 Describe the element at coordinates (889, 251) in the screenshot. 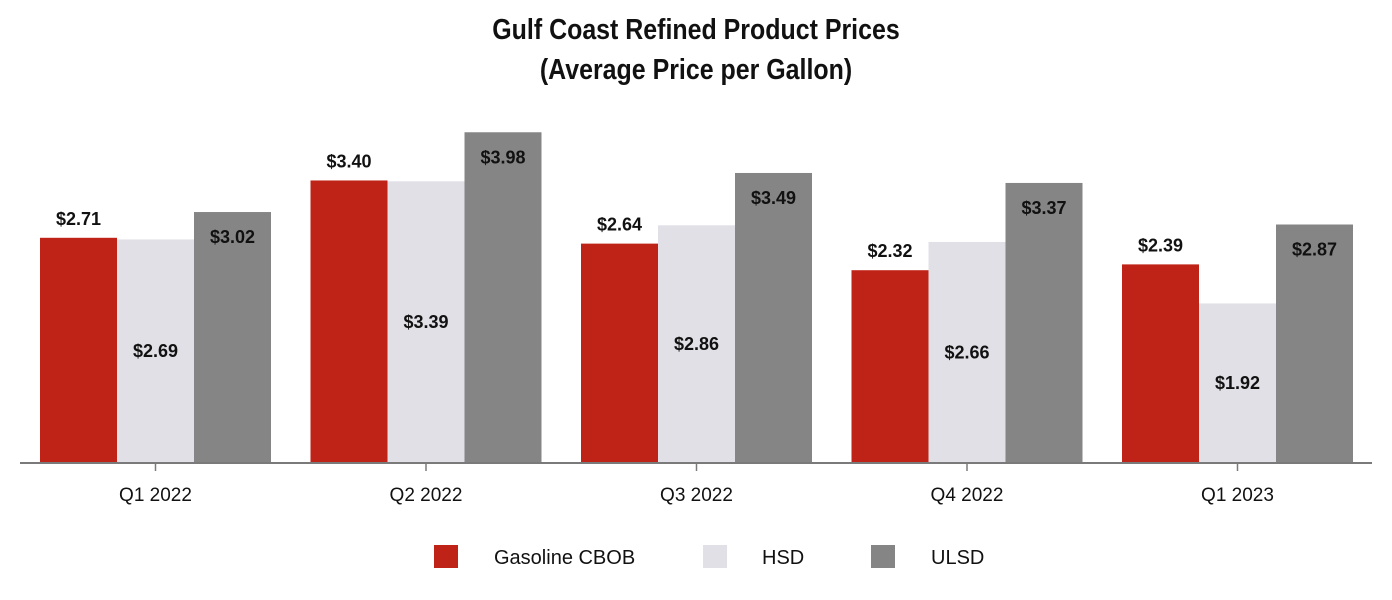

I see `data-label-gasoline-cbob-q4-2022: $2.32` at that location.